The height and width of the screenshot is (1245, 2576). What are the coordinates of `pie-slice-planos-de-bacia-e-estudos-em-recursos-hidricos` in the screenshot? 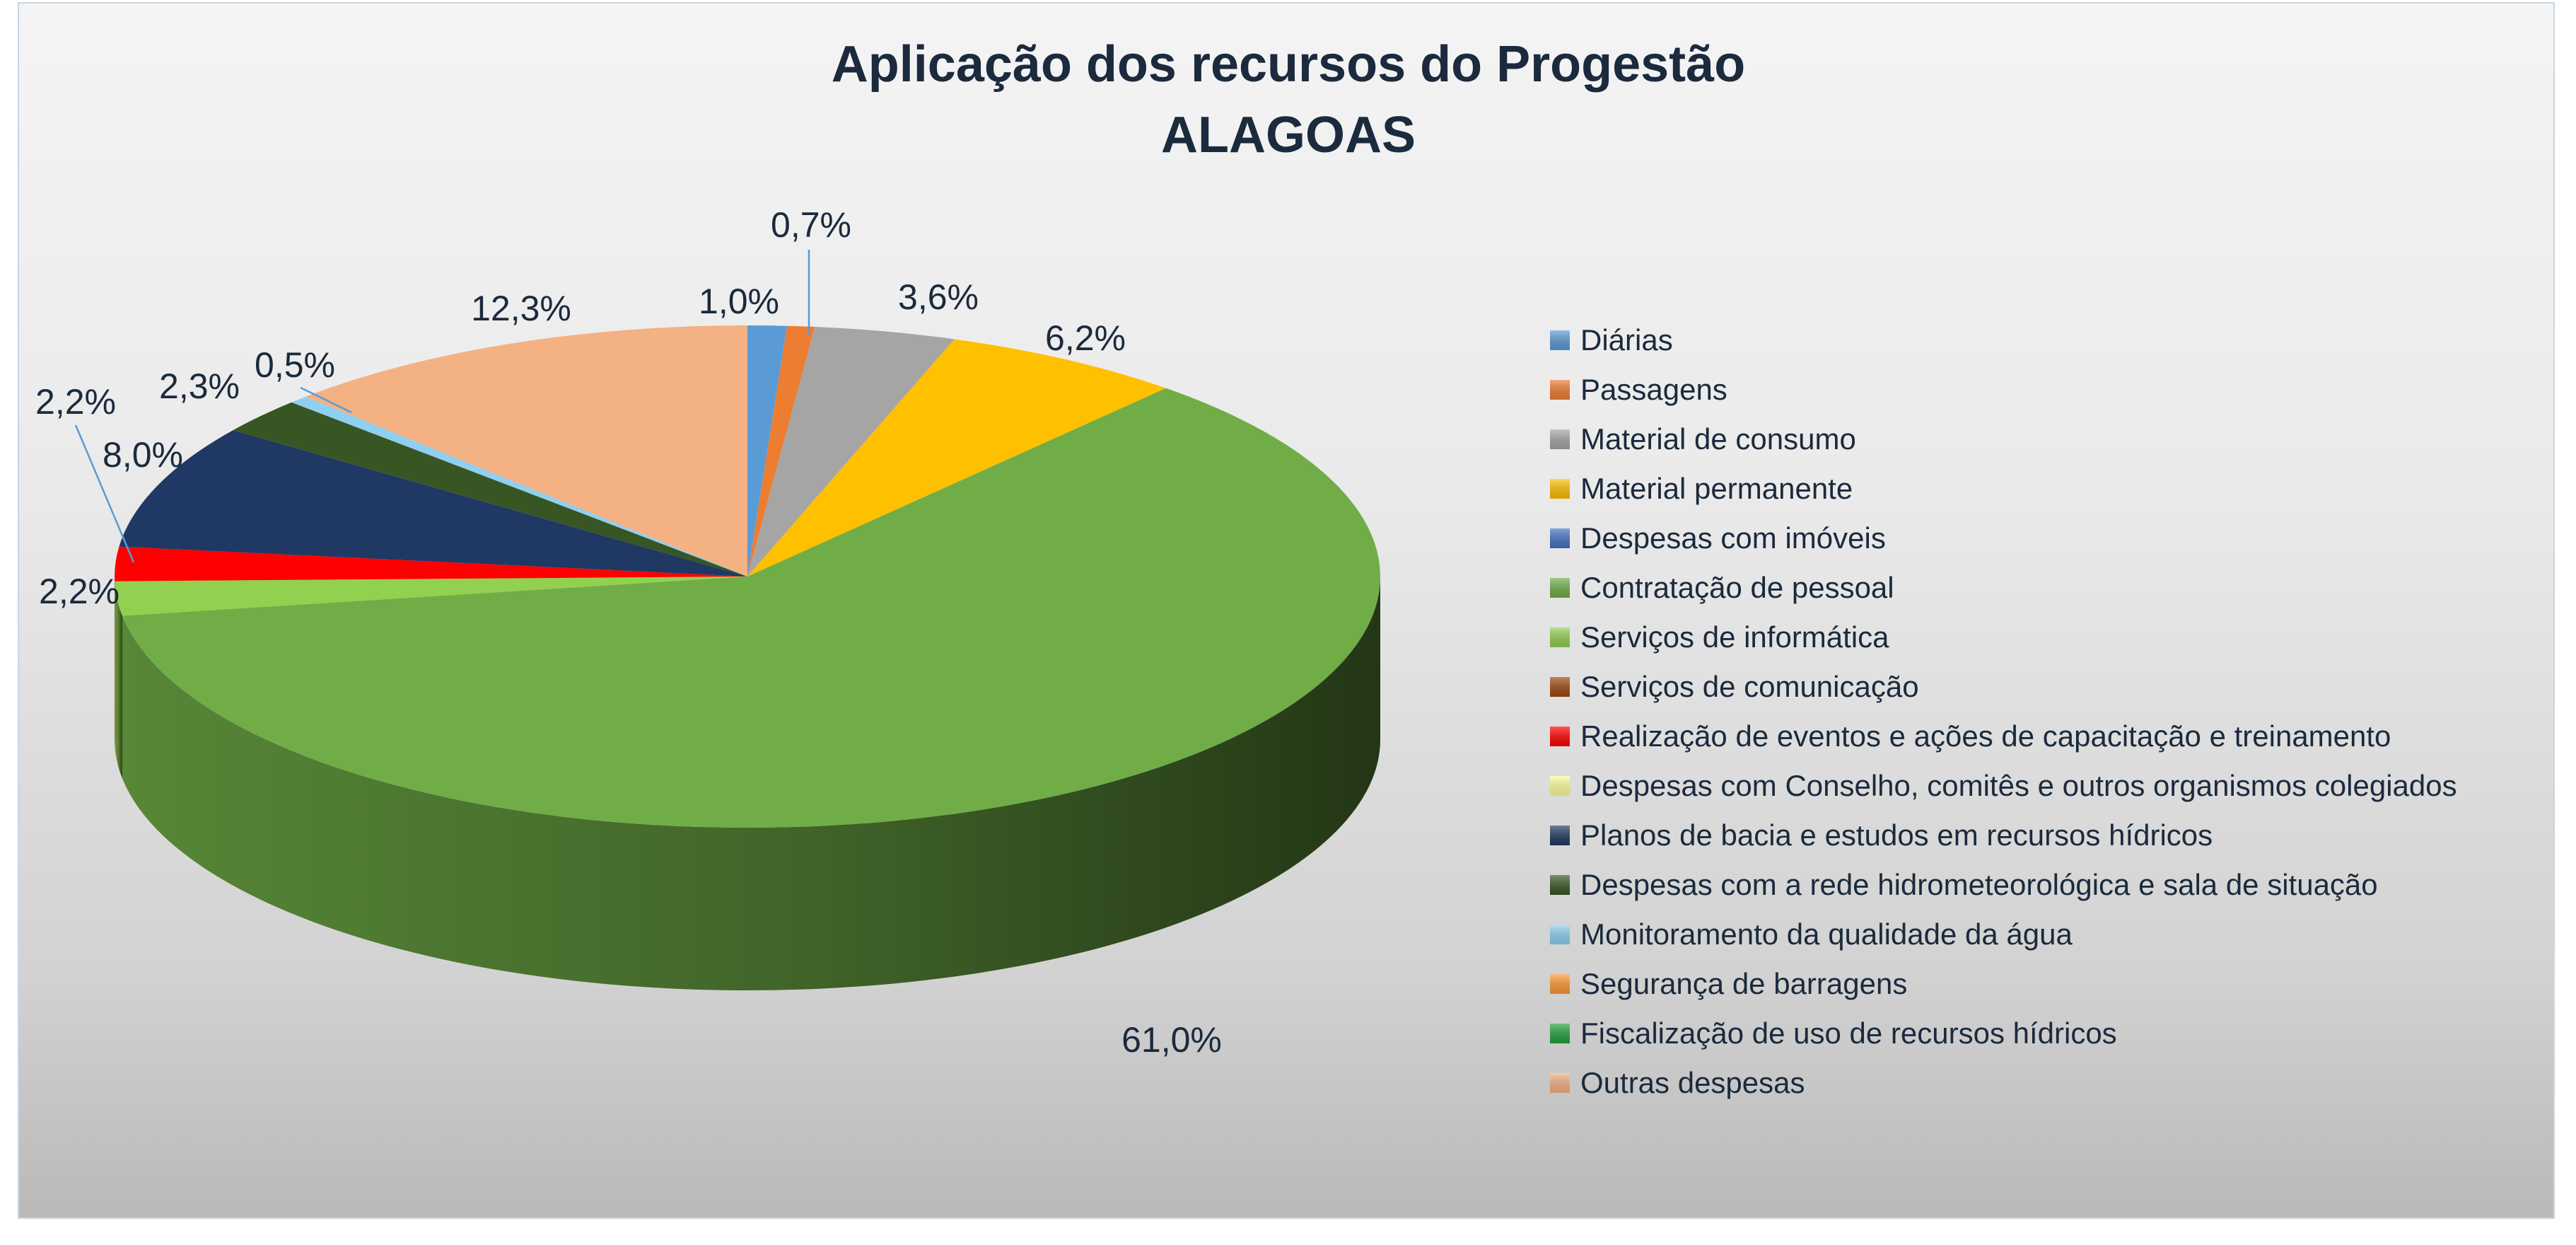 It's located at (433, 503).